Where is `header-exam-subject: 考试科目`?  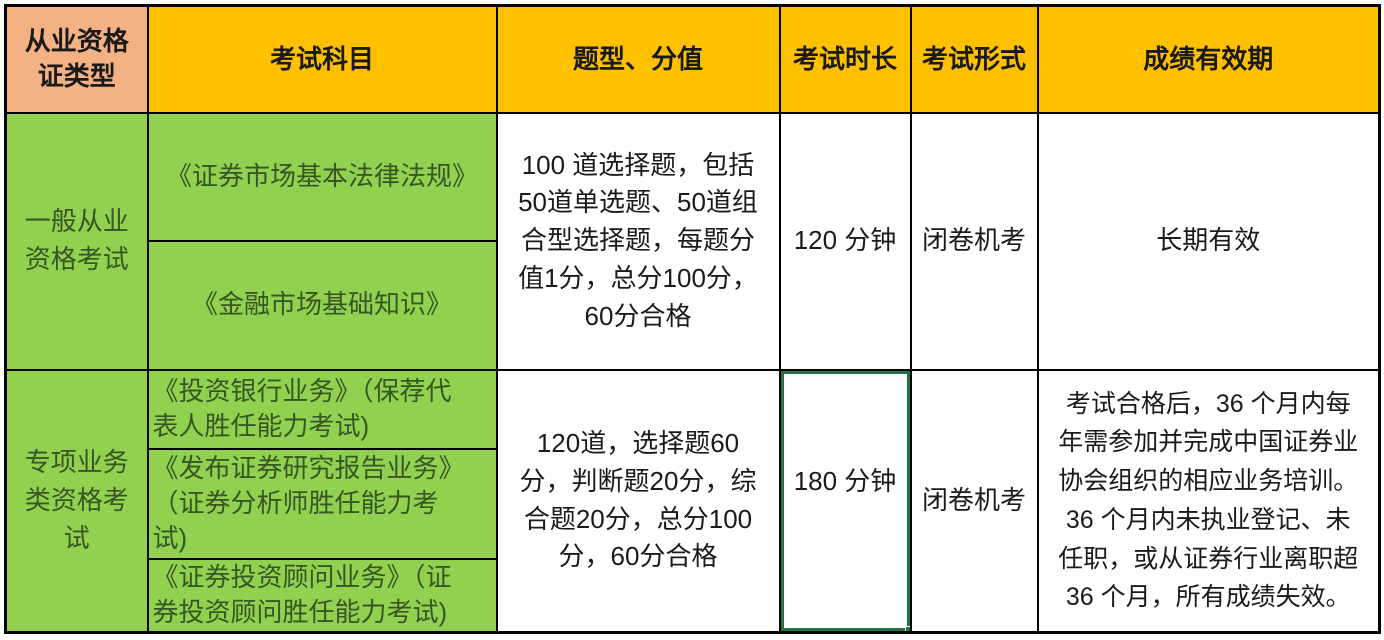
header-exam-subject: 考试科目 is located at coordinates (322, 59).